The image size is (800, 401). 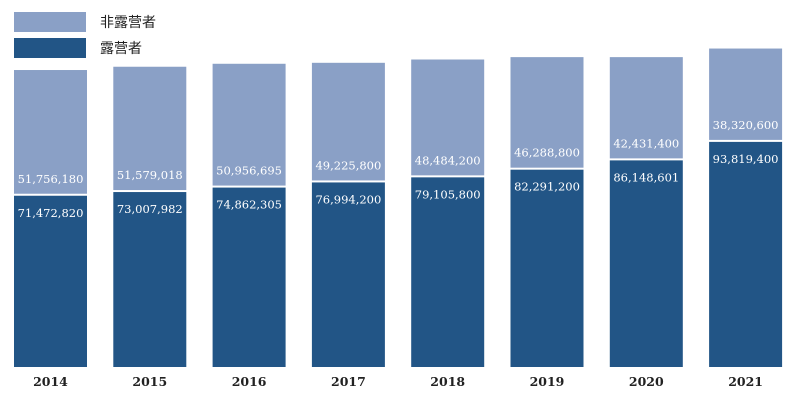 What do you see at coordinates (348, 121) in the screenshot?
I see `bar-non-camper-2017` at bounding box center [348, 121].